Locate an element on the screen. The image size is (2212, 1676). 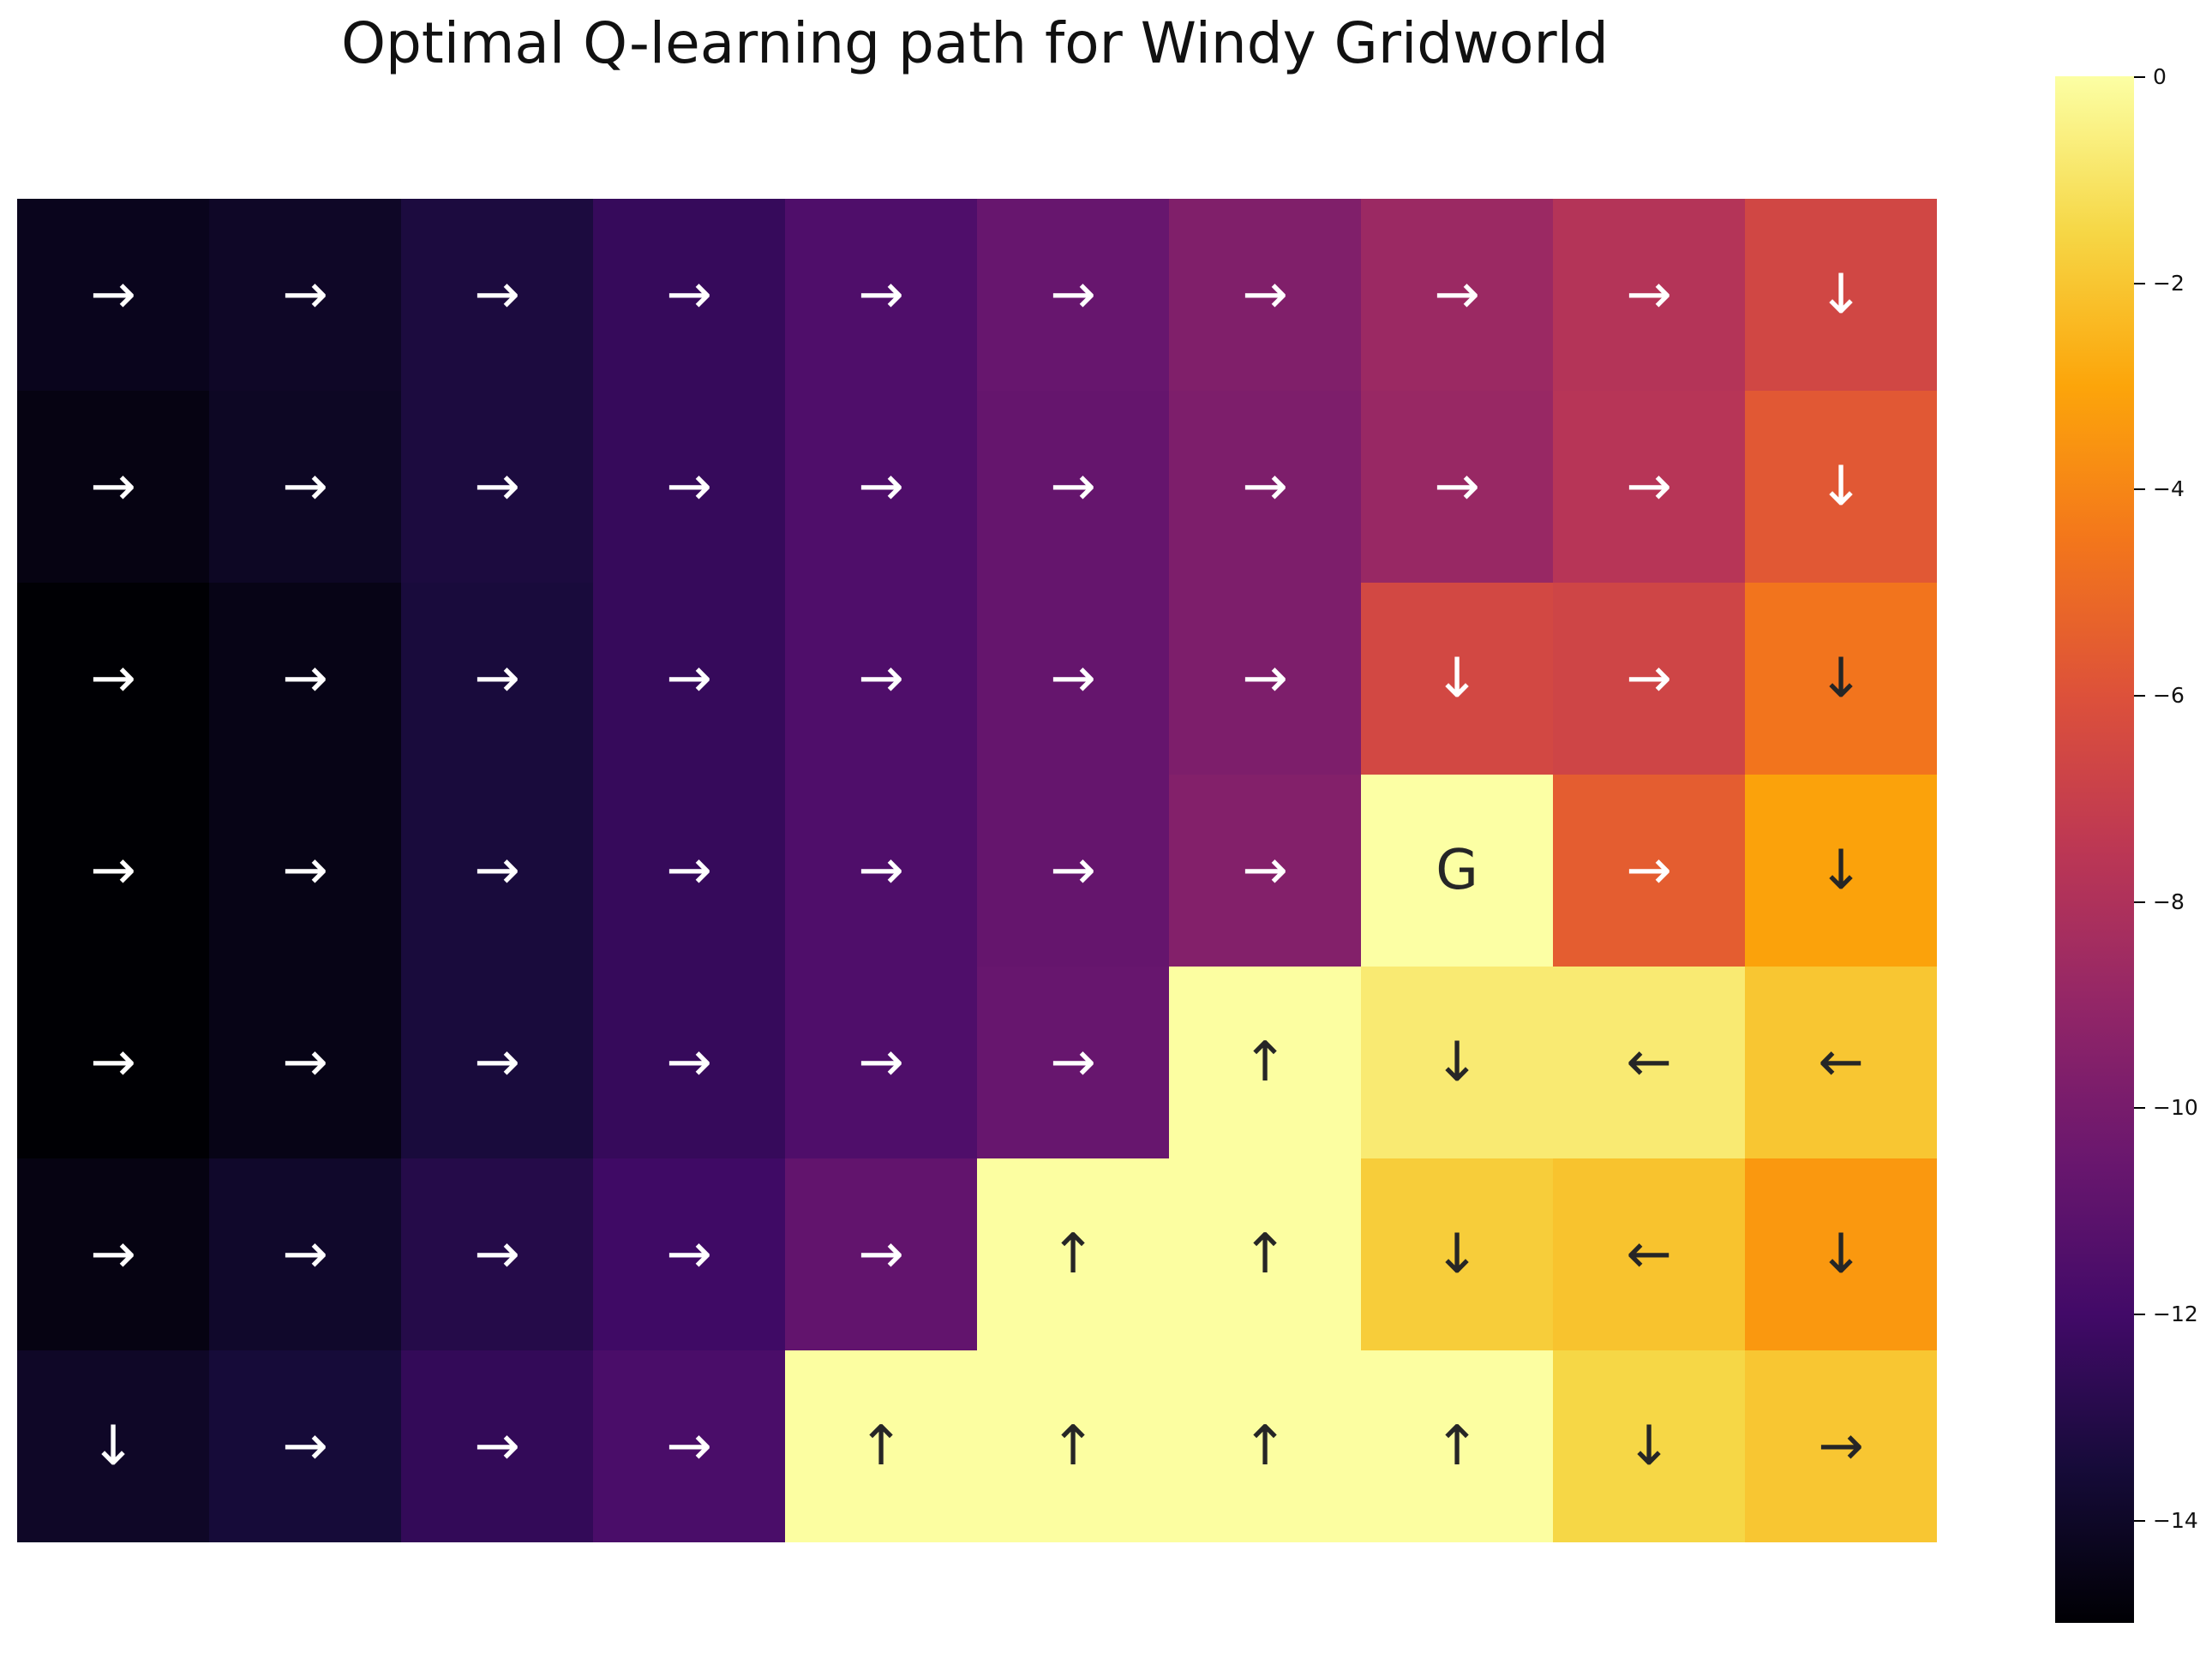
colorbar-tick-label: −4 is located at coordinates (2169, 489).